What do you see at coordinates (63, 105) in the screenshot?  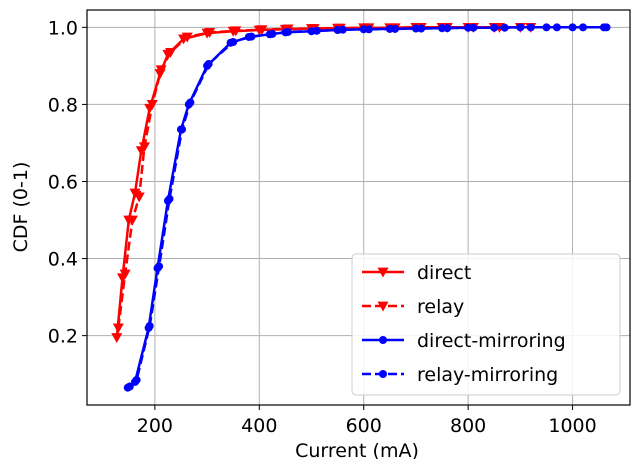 I see `y-tick-label: 0.8` at bounding box center [63, 105].